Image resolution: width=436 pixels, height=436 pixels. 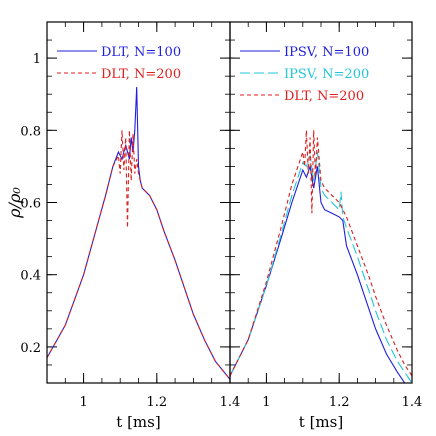 I want to click on y-tick-label: 0.8, so click(x=30, y=131).